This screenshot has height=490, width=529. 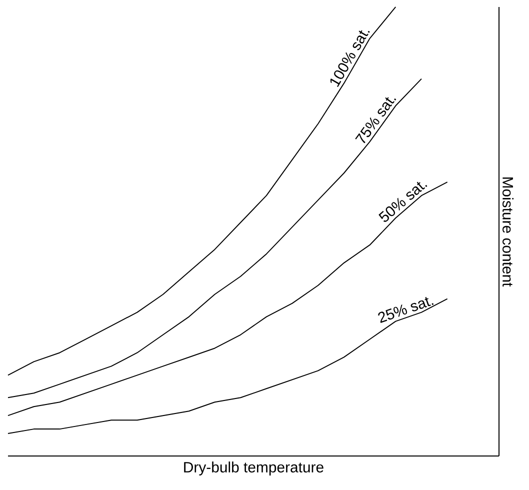 I want to click on y-axis-title: Moisture content, so click(x=508, y=232).